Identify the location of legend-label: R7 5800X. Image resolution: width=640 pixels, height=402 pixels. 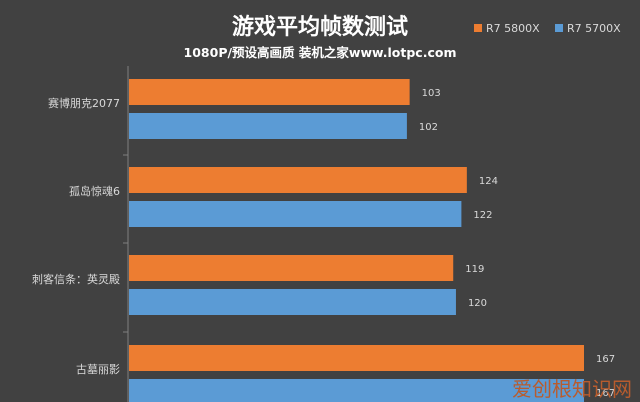
(513, 28).